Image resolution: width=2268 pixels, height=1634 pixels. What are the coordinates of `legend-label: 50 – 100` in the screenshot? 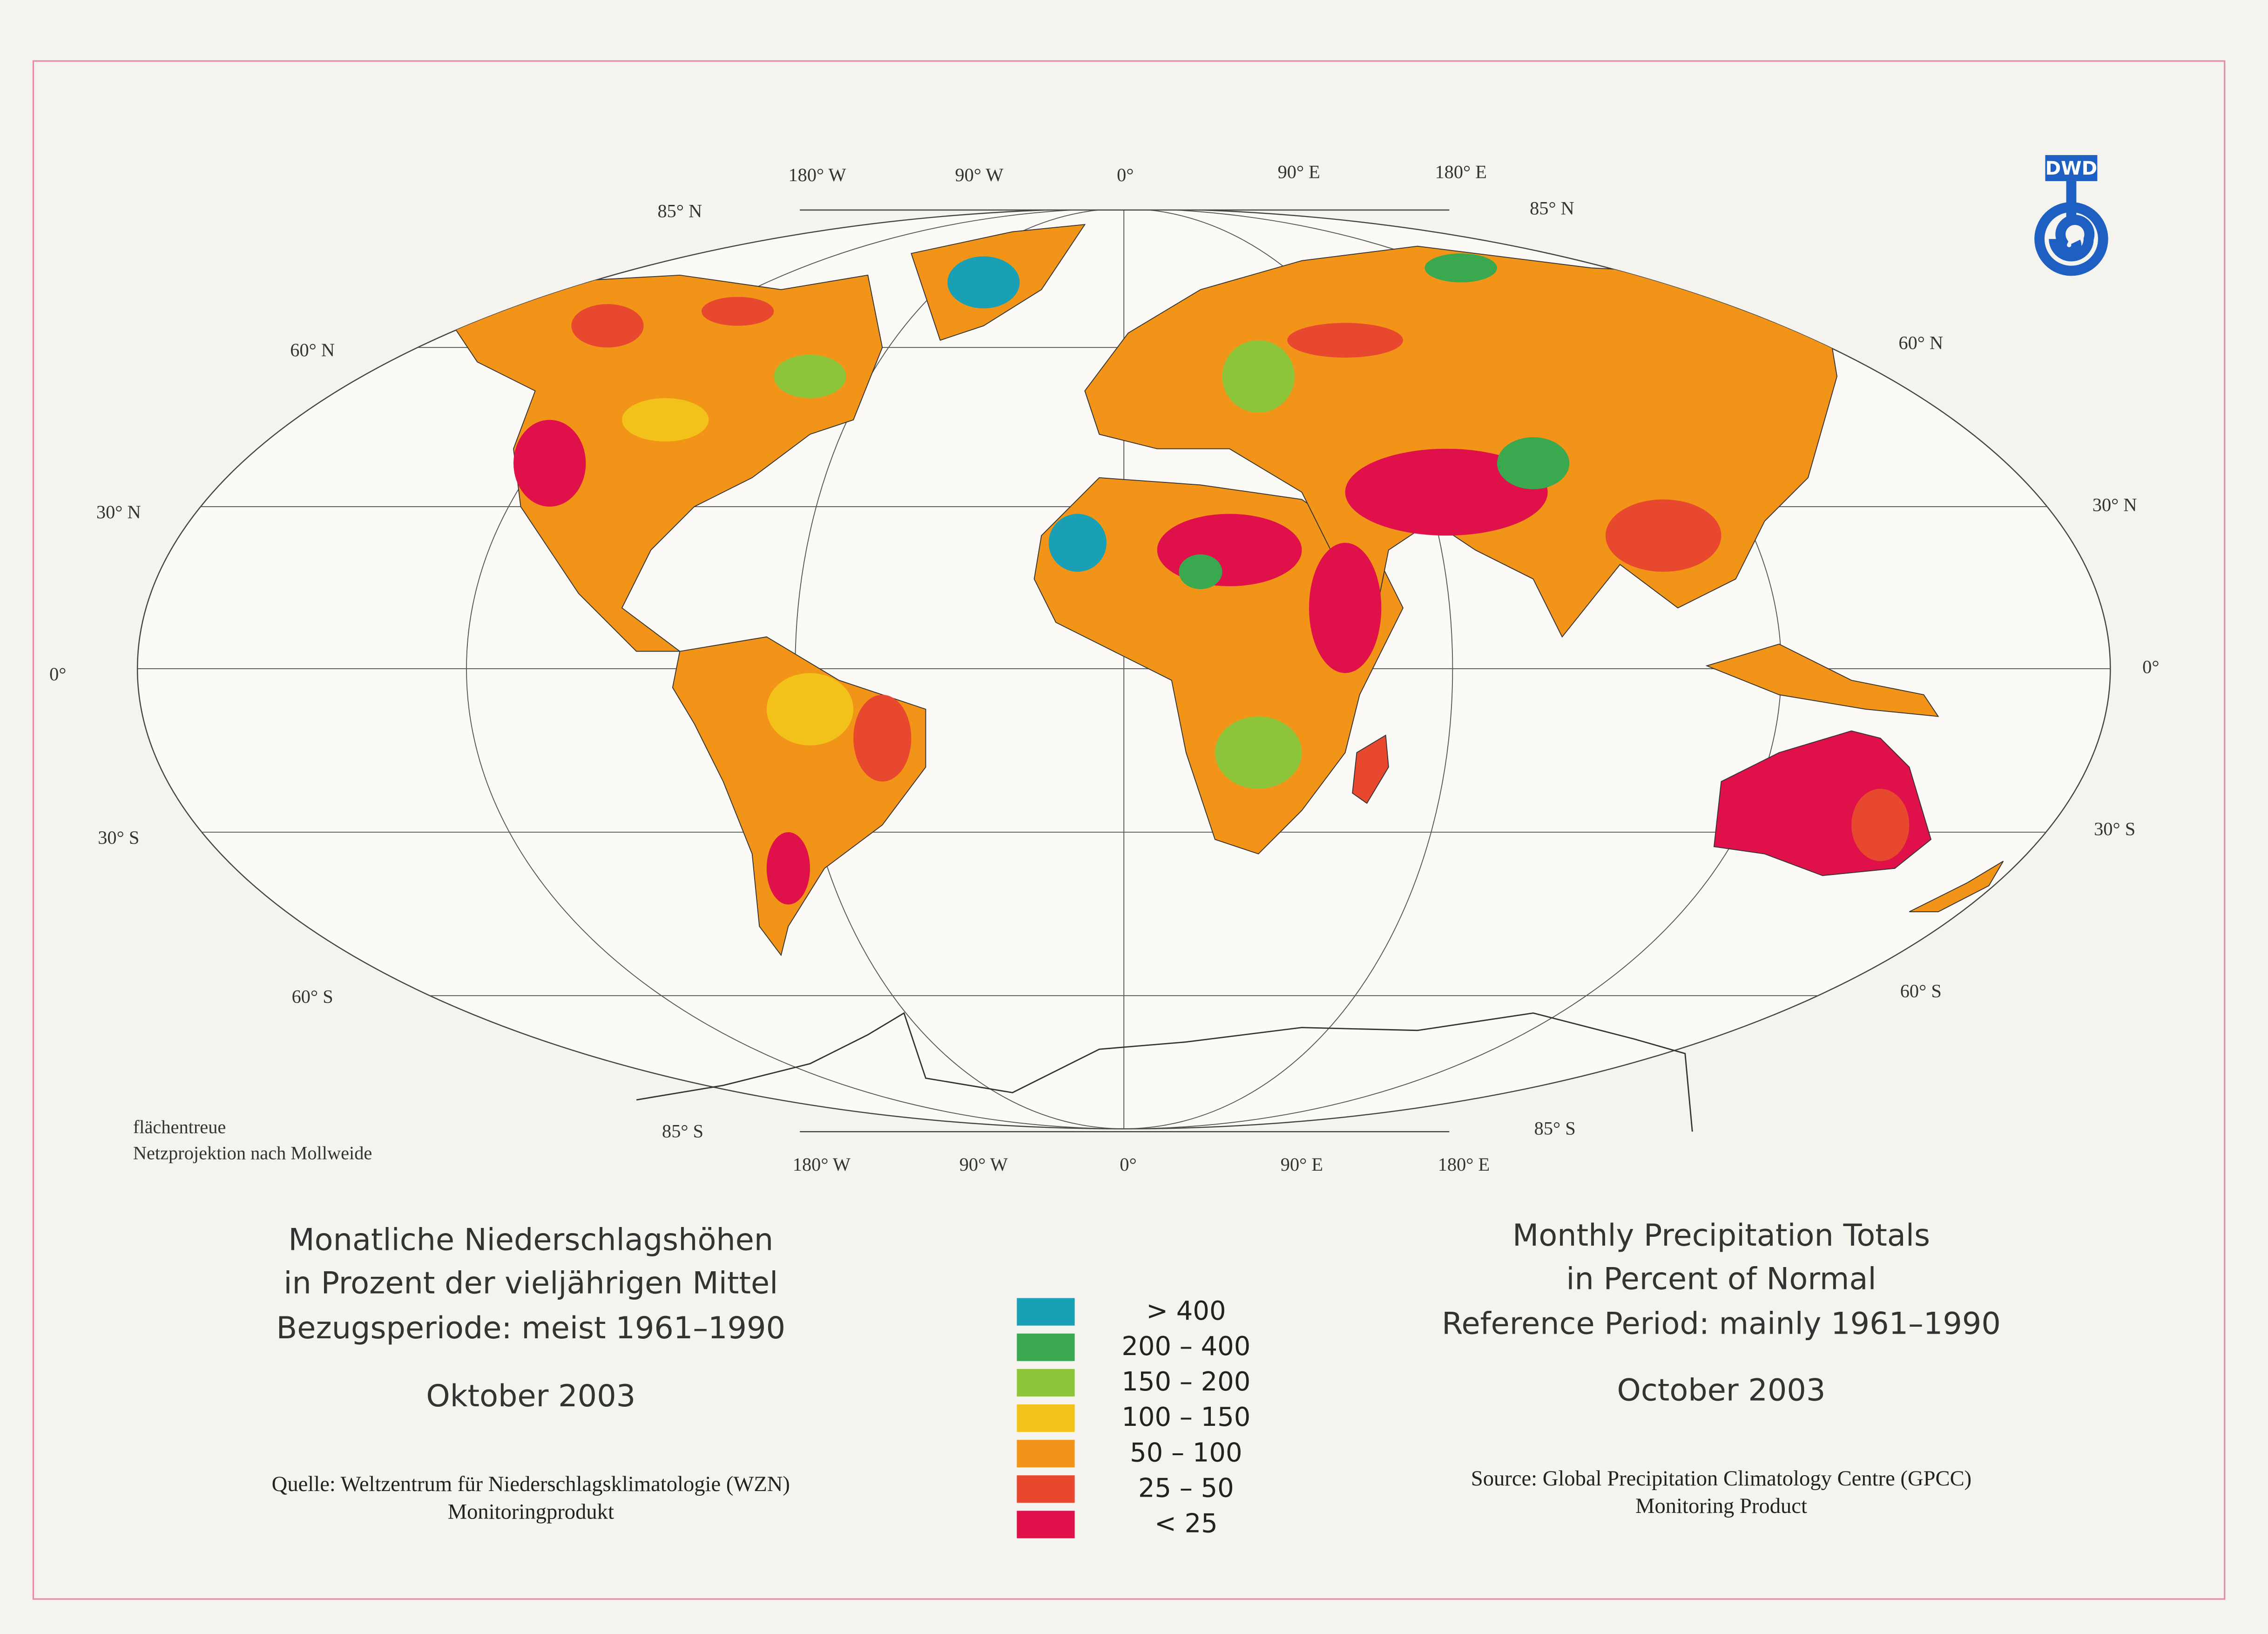 It's located at (1186, 1452).